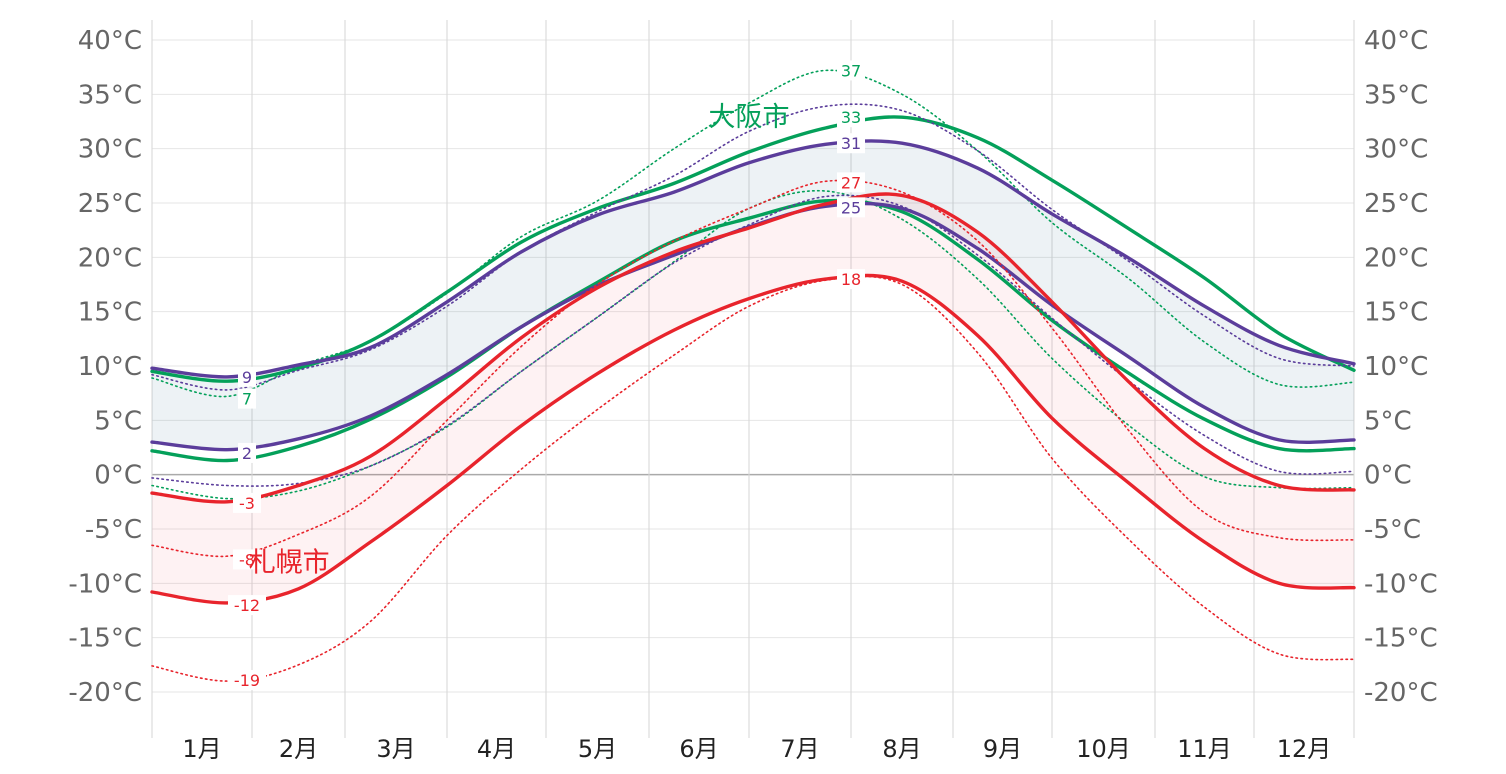 The width and height of the screenshot is (1506, 774). What do you see at coordinates (1396, 313) in the screenshot?
I see `y-tick-right: 15°C` at bounding box center [1396, 313].